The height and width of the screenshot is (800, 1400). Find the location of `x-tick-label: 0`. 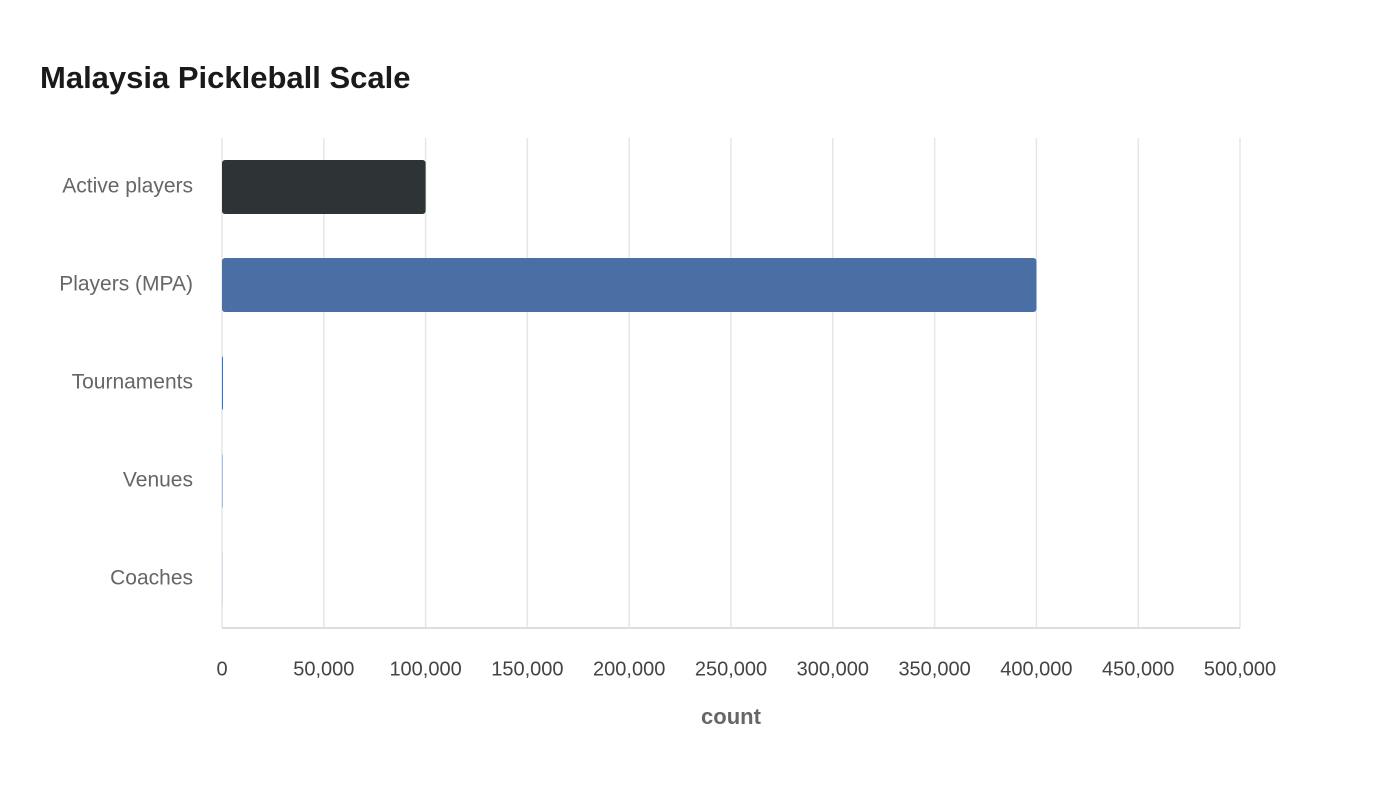

x-tick-label: 0 is located at coordinates (221, 669).